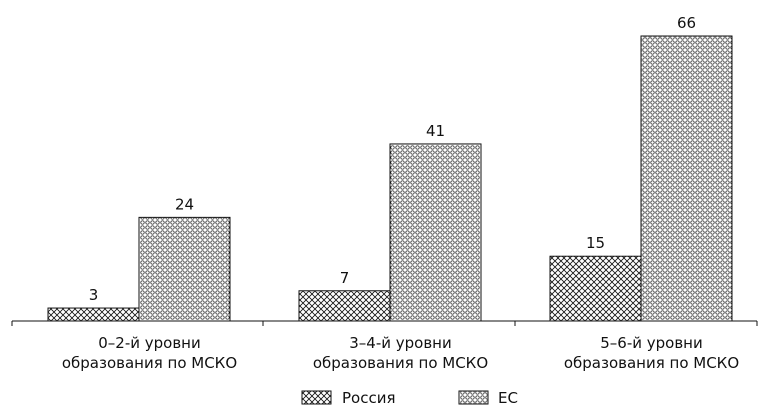 The image size is (759, 419). What do you see at coordinates (184, 204) in the screenshot?
I see `data-label-eu-1: 24` at bounding box center [184, 204].